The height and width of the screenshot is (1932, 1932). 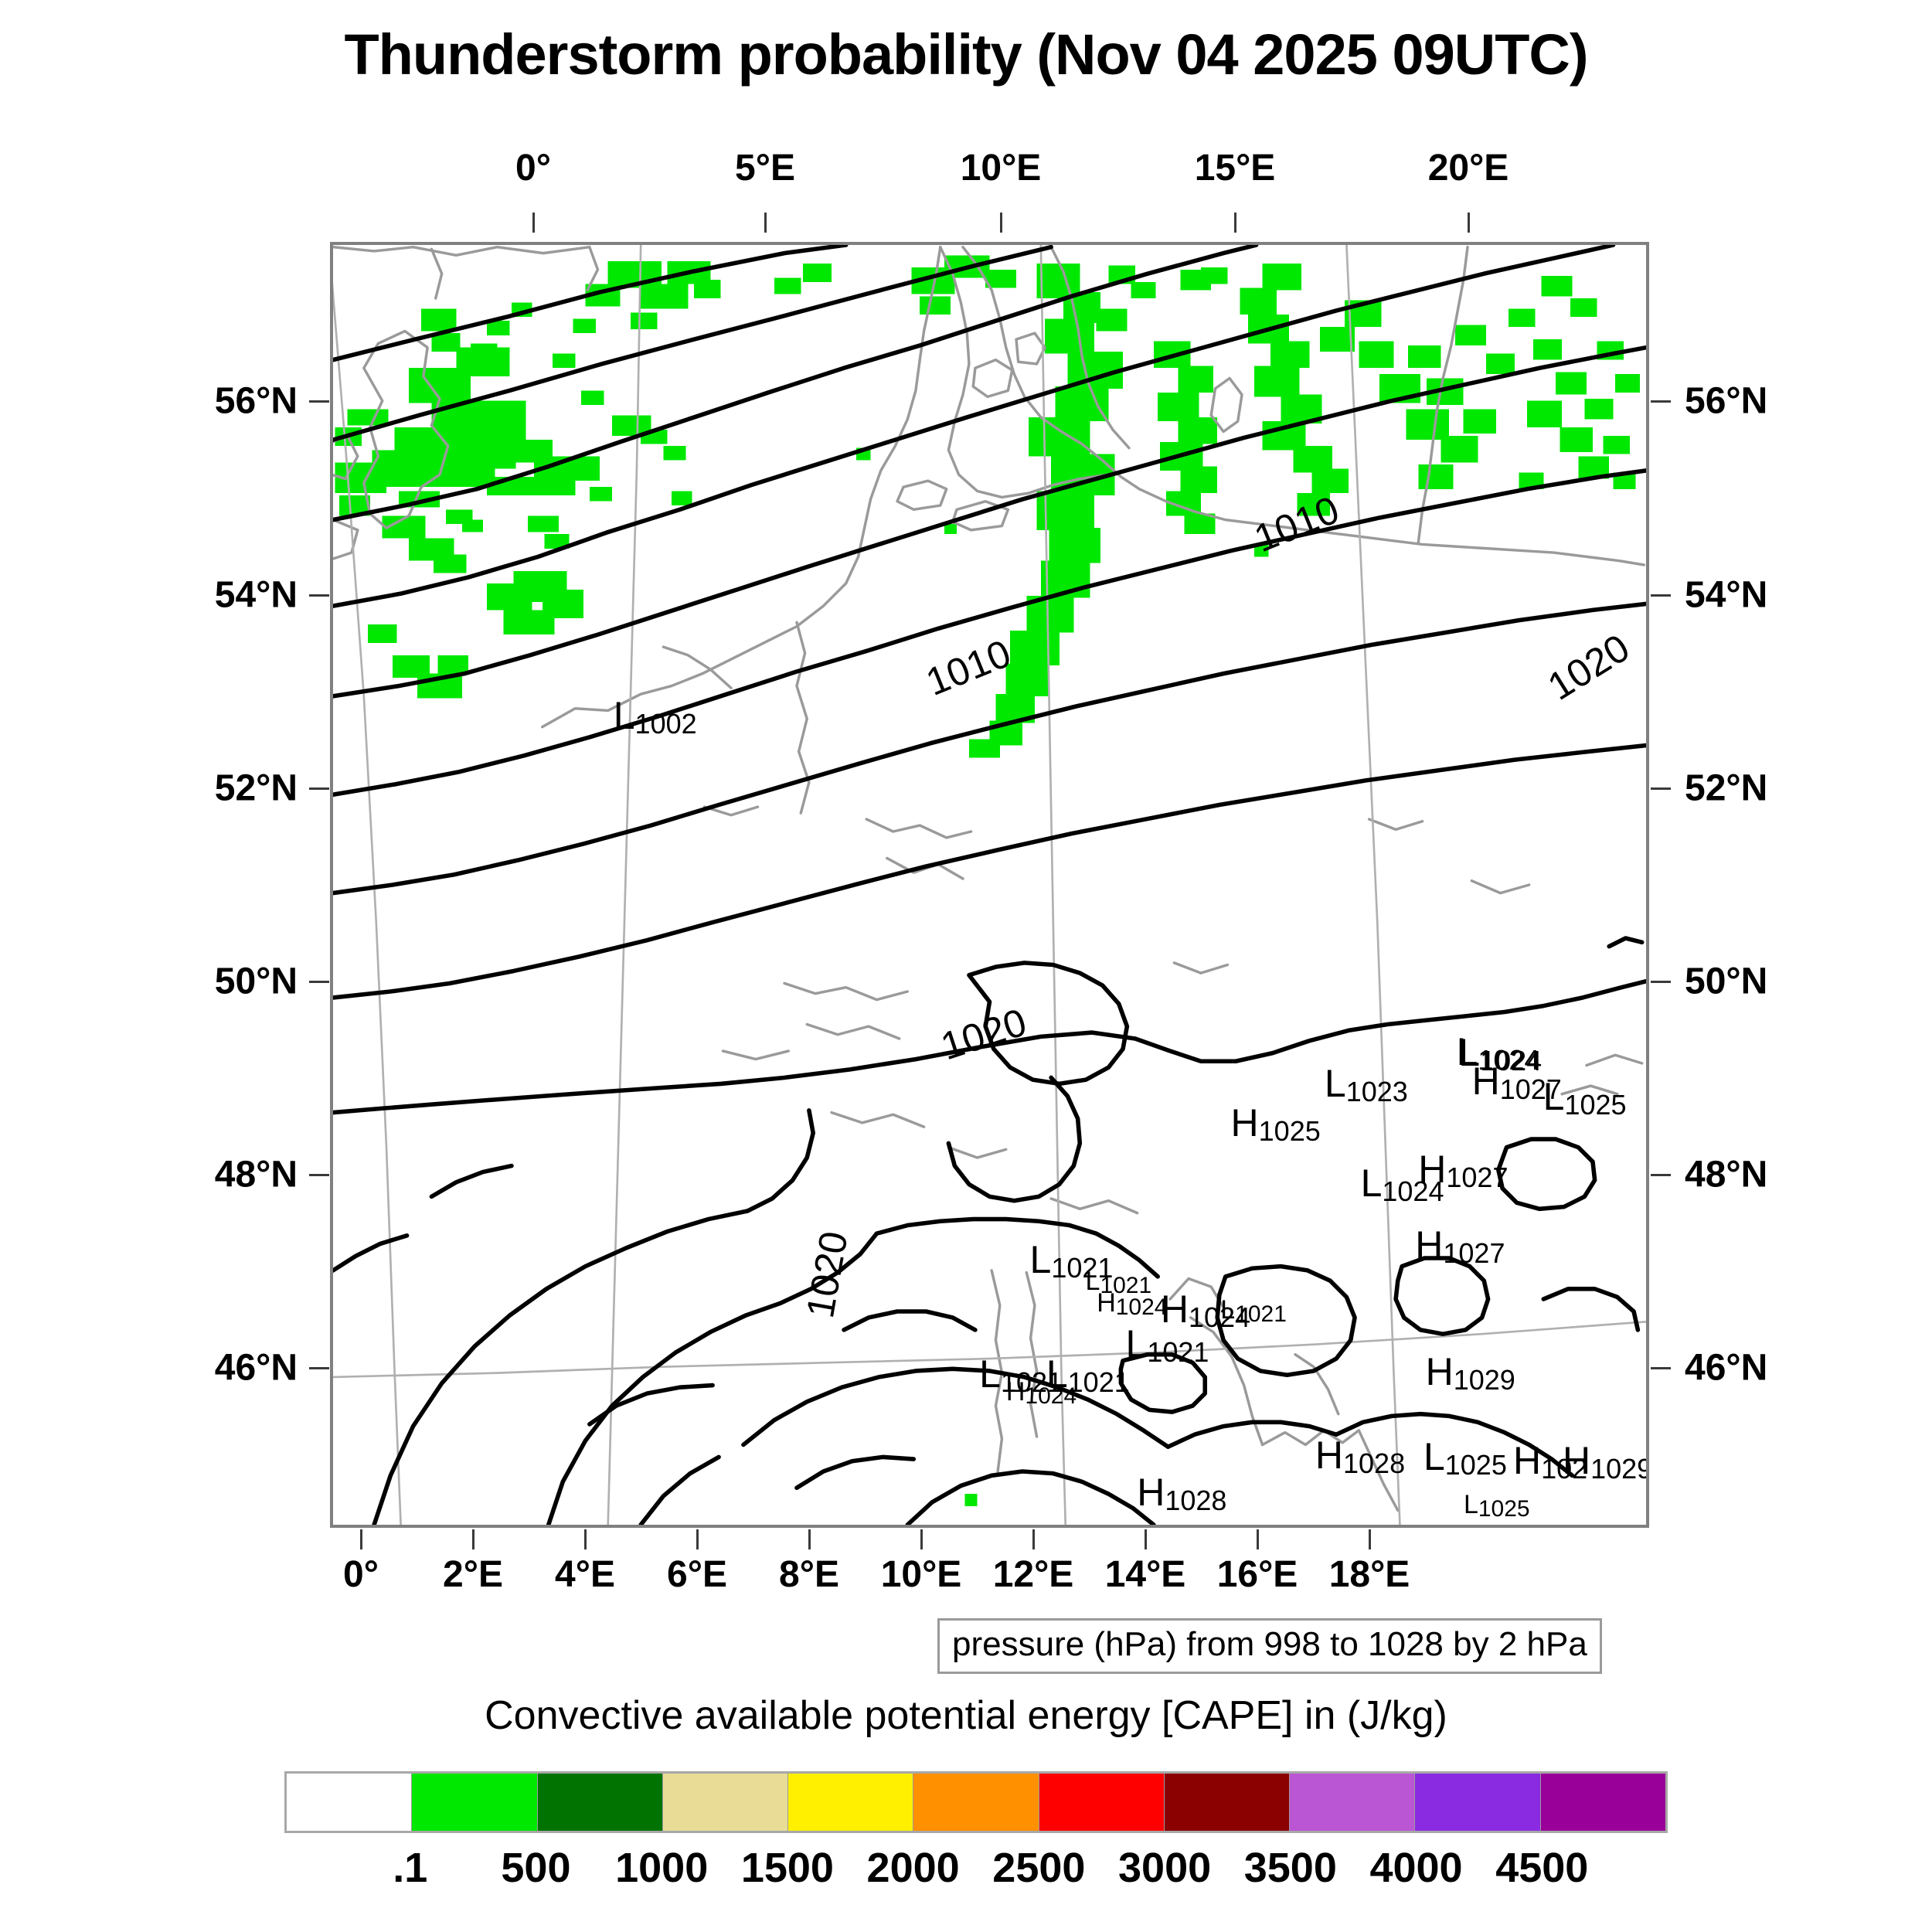 I want to click on right-lat-label-4: 48°N, so click(x=1727, y=1175).